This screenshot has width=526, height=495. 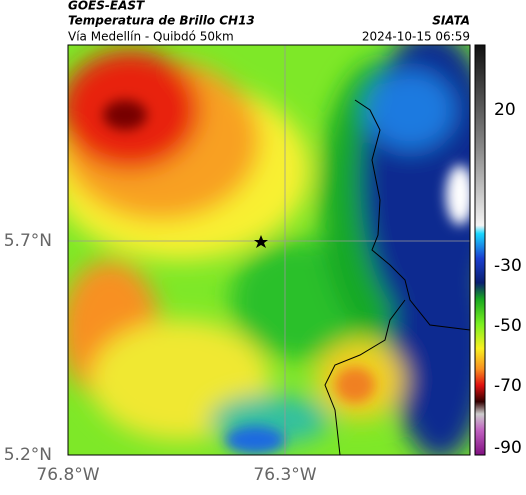 I want to click on timestamp: 2024-10-15 06:59, so click(x=416, y=37).